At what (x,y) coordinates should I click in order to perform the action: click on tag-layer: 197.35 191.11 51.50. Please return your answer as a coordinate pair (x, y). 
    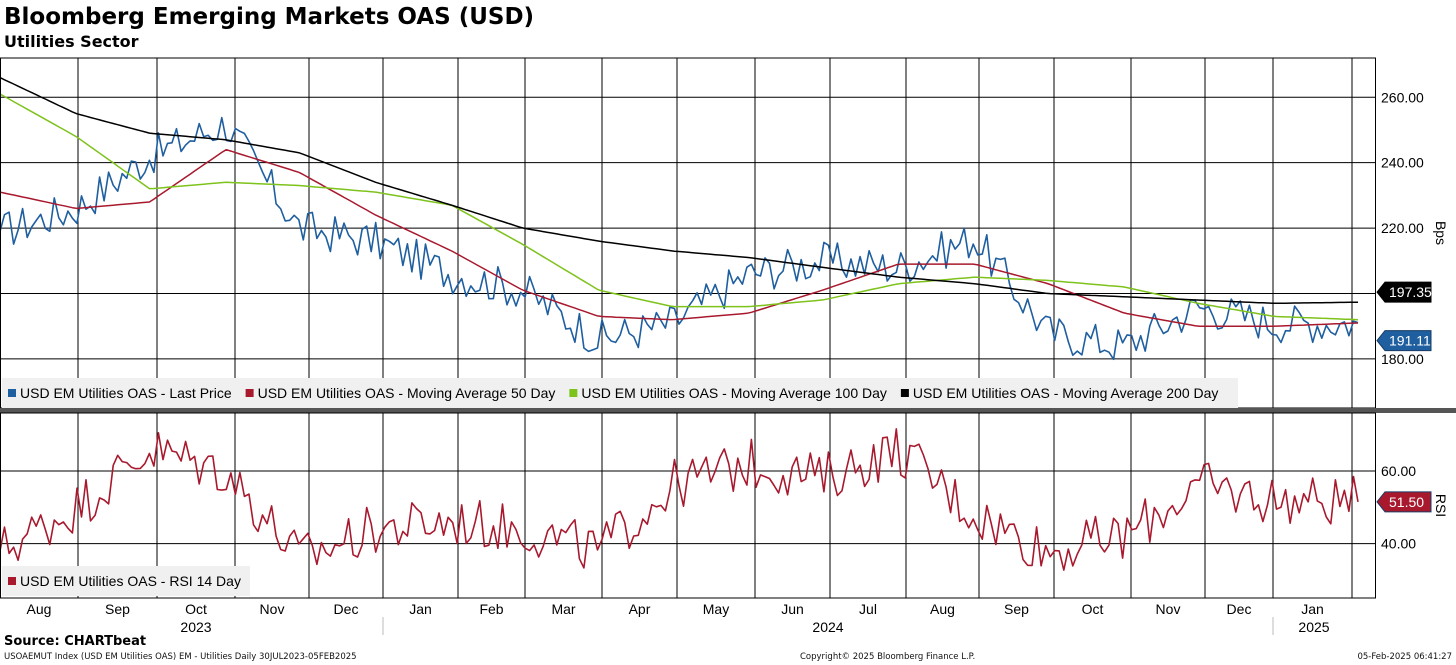
    Looking at the image, I should click on (1404, 397).